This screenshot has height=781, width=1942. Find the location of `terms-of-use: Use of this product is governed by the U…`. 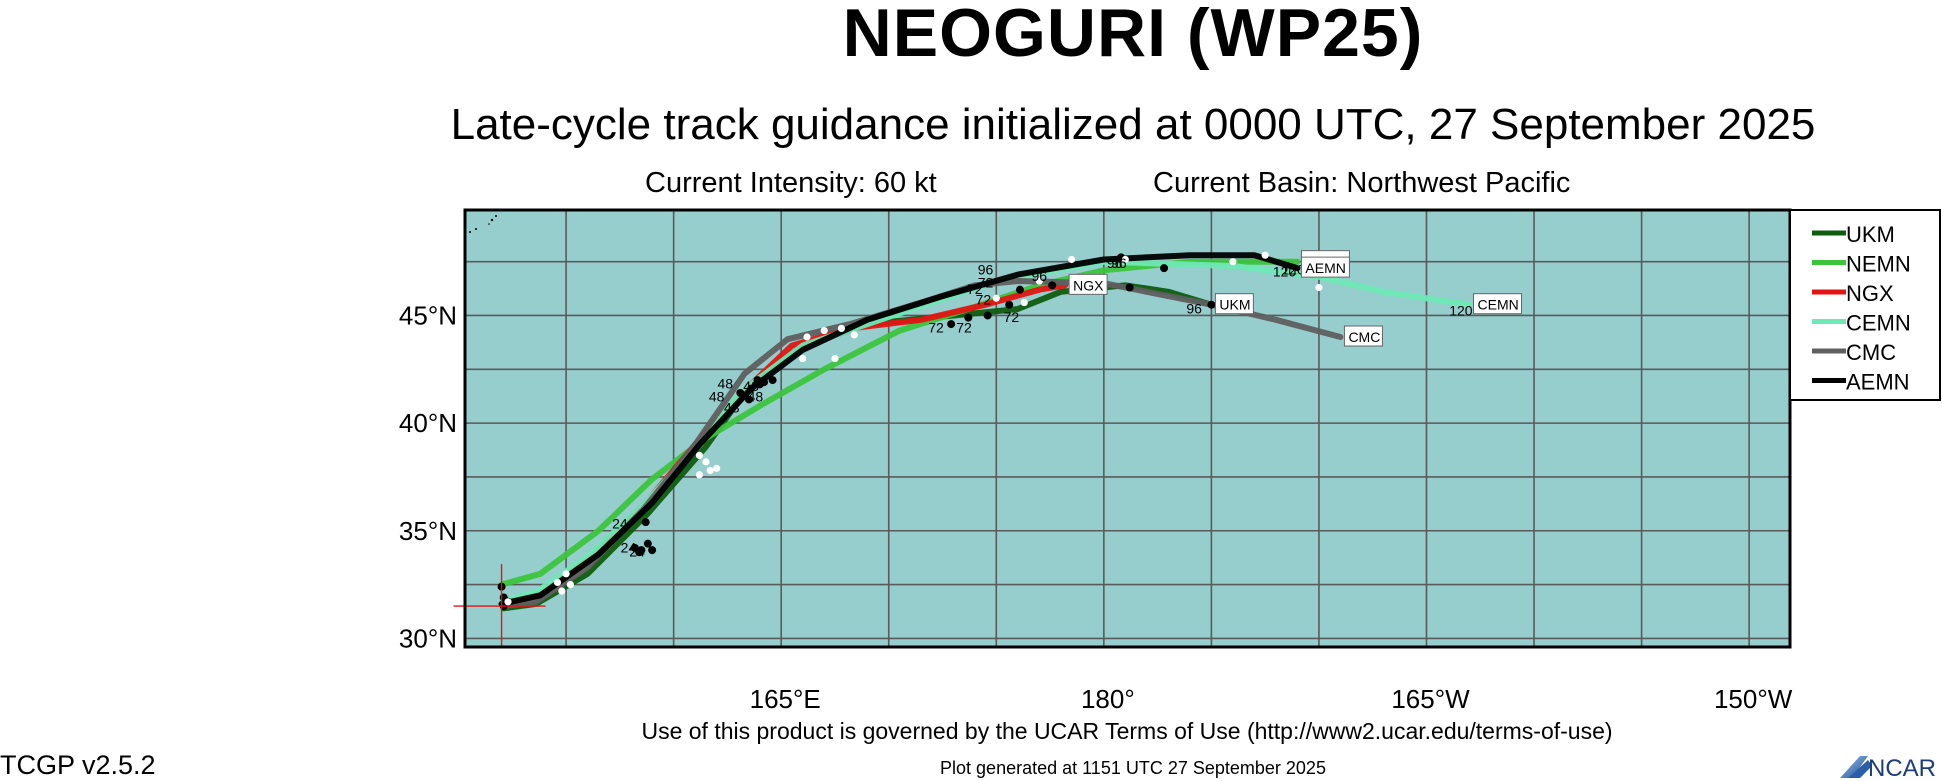

terms-of-use: Use of this product is governed by the U… is located at coordinates (1127, 731).